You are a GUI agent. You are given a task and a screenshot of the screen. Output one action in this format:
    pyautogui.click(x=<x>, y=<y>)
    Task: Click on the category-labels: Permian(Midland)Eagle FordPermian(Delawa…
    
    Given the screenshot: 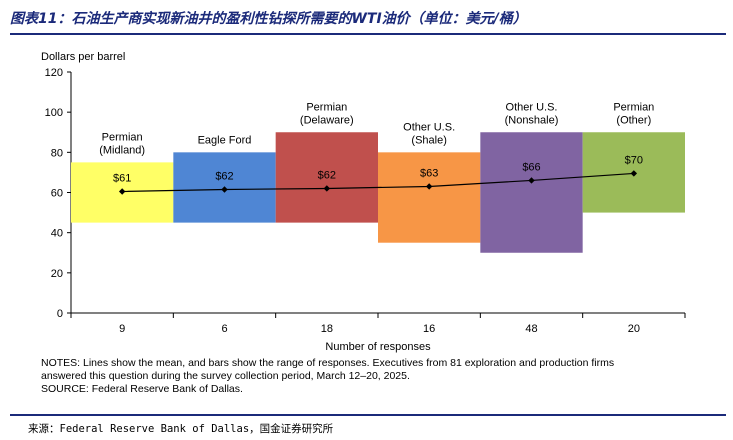 What is the action you would take?
    pyautogui.click(x=376, y=128)
    